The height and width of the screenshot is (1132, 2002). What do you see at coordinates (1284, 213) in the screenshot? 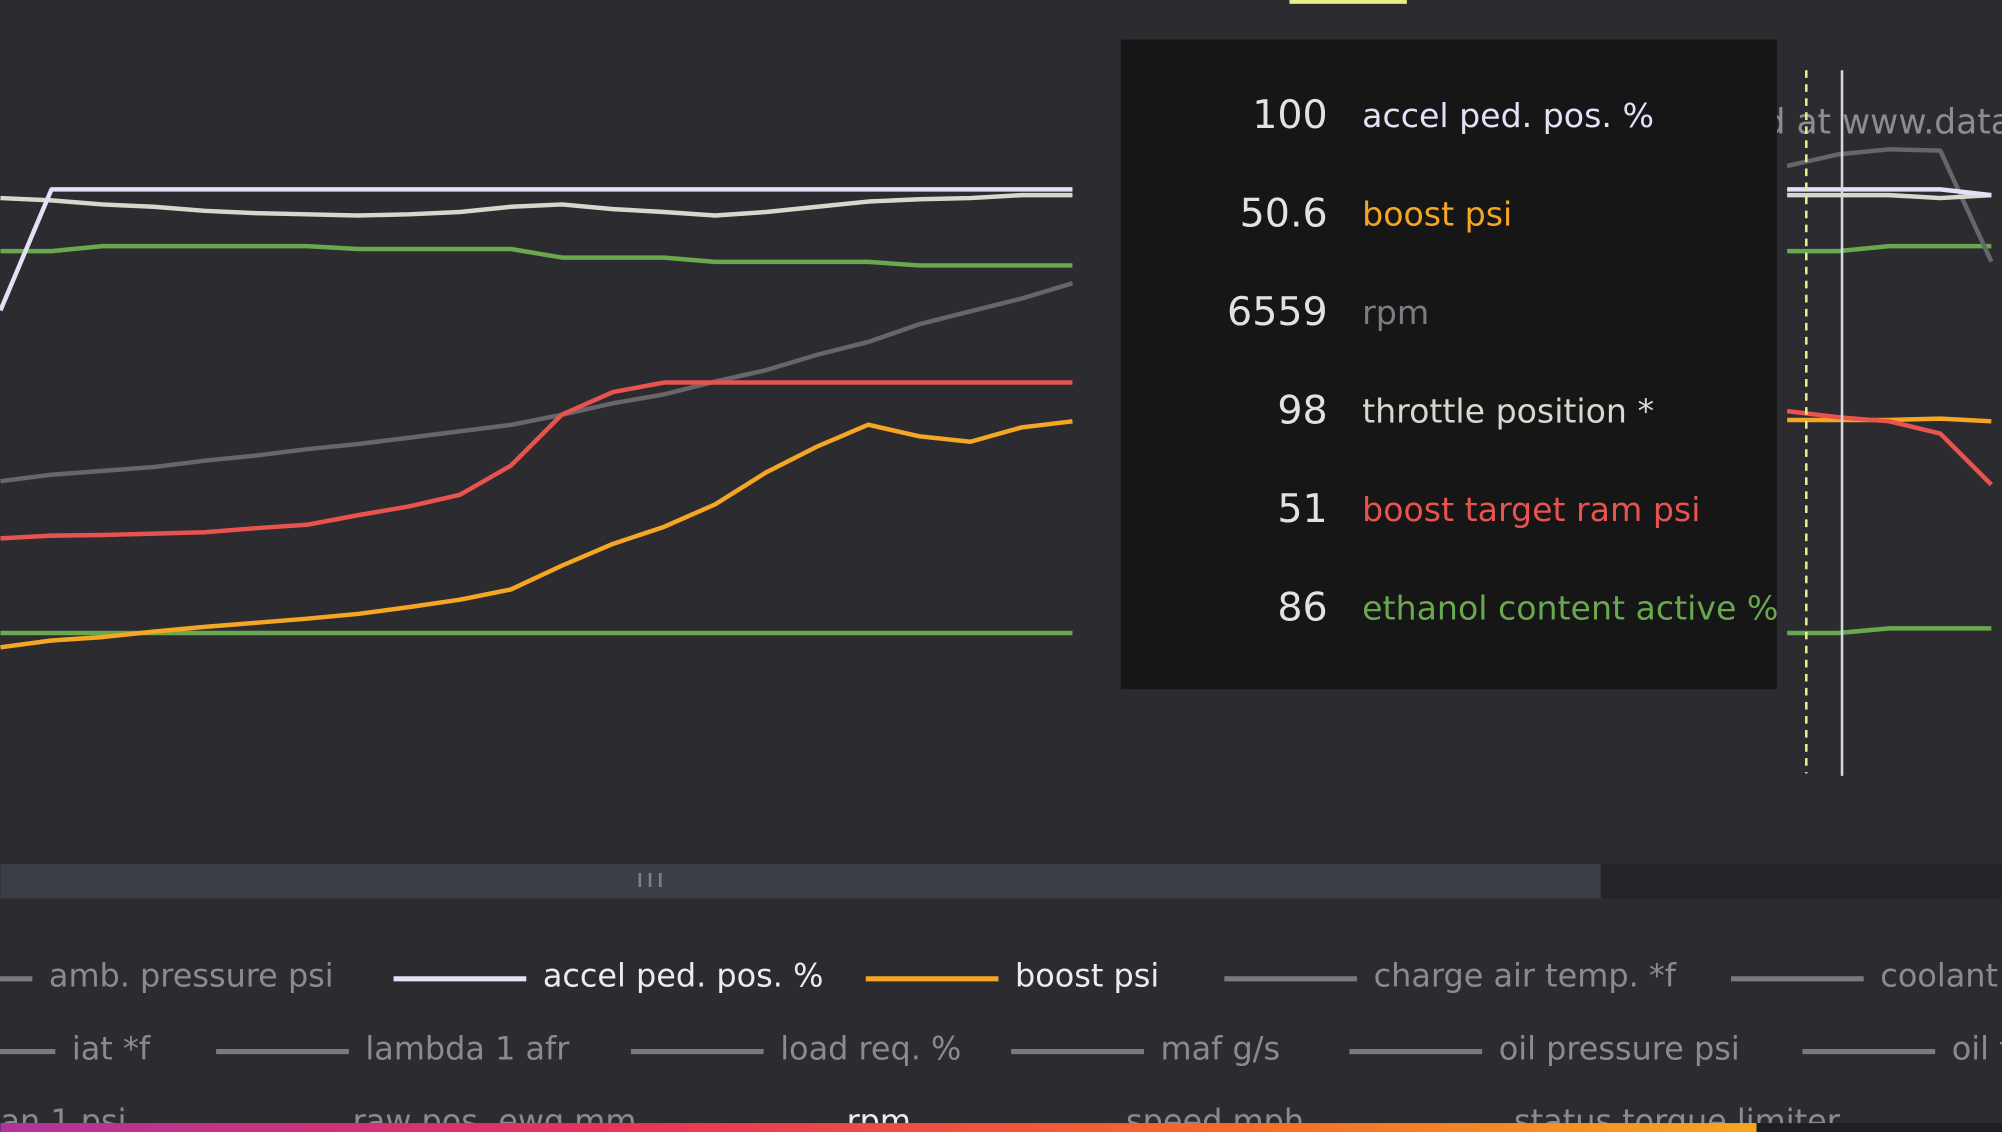
I see `tooltip-value: 50.6` at bounding box center [1284, 213].